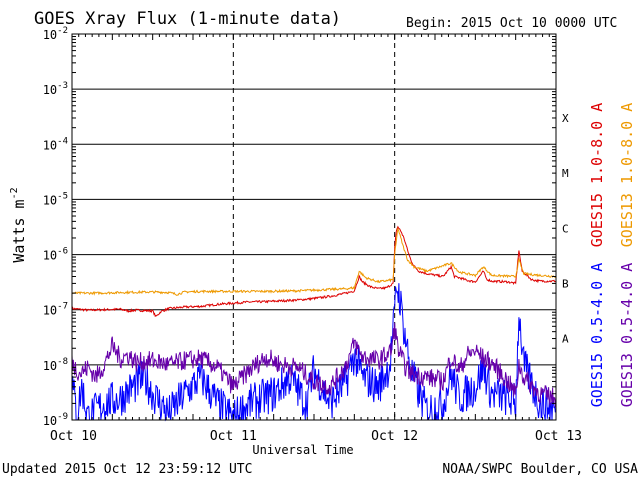 This screenshot has width=640, height=480. I want to click on y-axis-label: Watts m-2, so click(18, 224).